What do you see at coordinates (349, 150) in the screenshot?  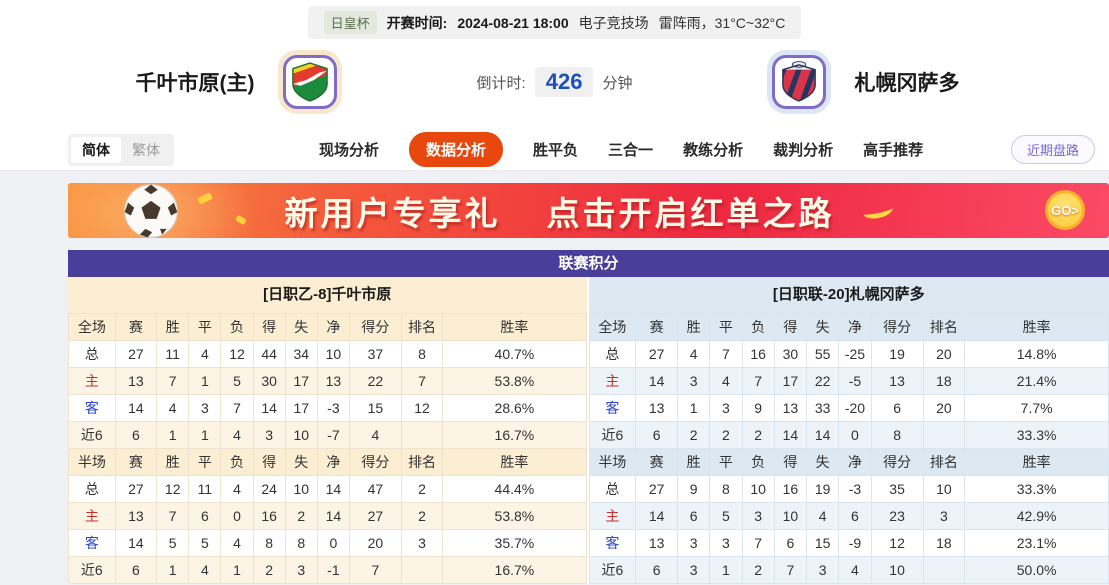 I see `tab-live-analysis: 现场分析` at bounding box center [349, 150].